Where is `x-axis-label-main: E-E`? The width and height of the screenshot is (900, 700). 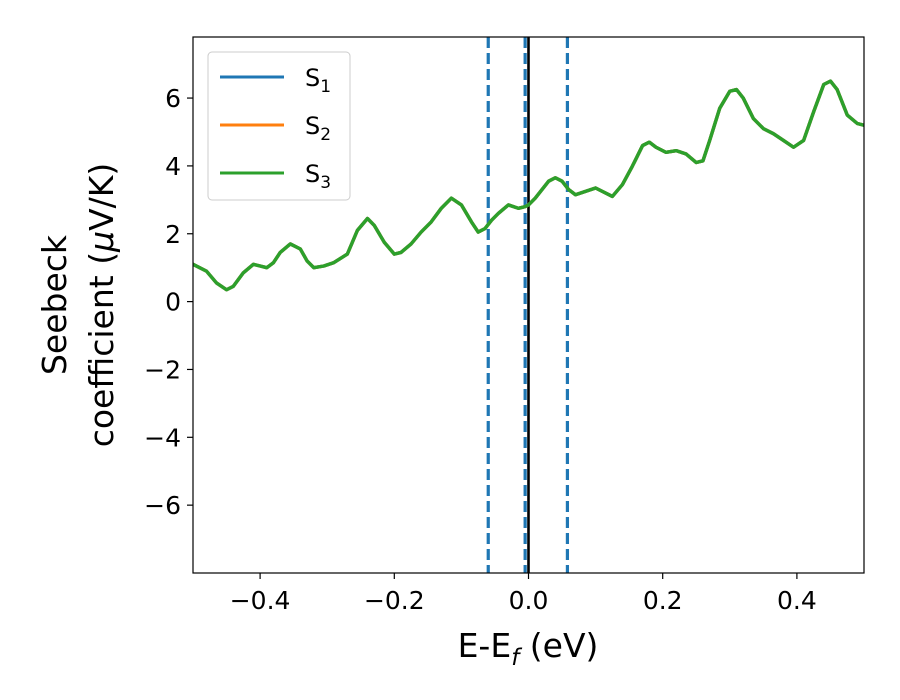
x-axis-label-main: E-E is located at coordinates (485, 645).